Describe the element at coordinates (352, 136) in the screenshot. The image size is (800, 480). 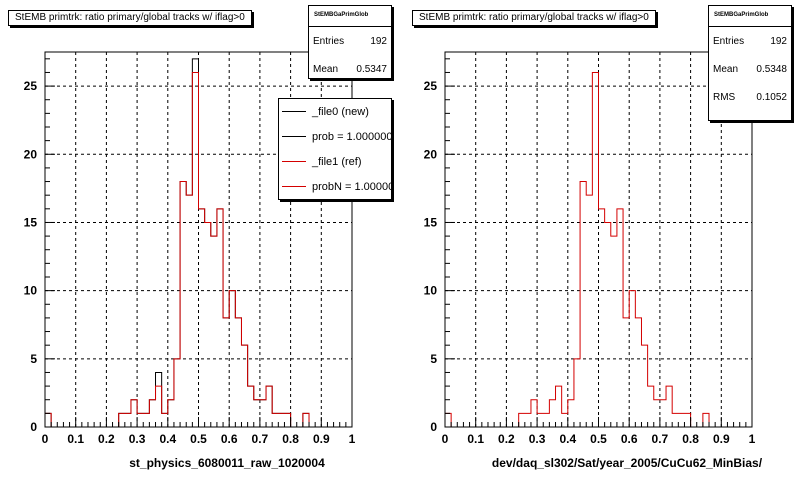
I see `legend-label-prob: prob = 1.000000` at that location.